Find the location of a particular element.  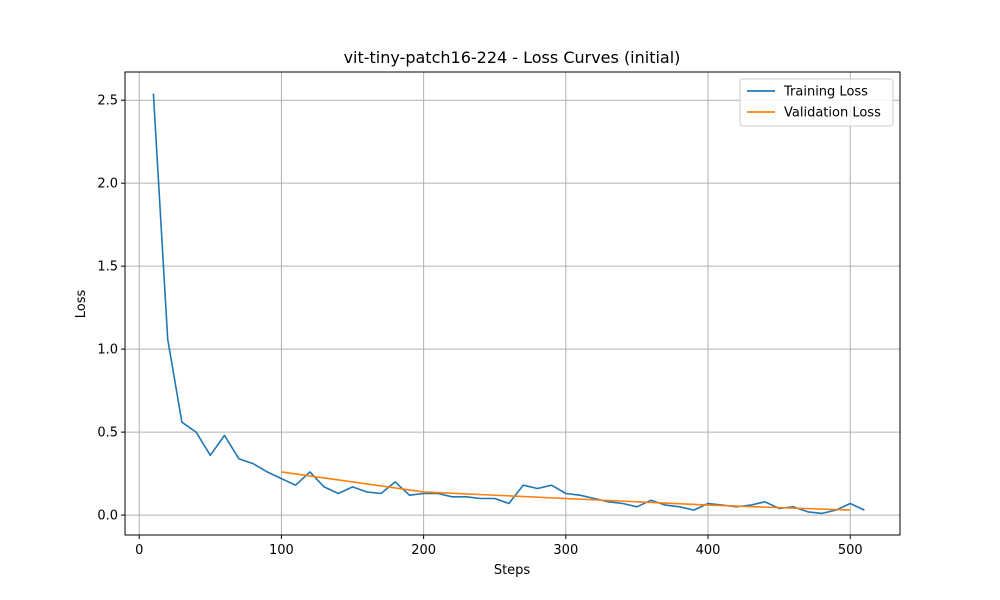

x-tick-label: 200 is located at coordinates (423, 550).